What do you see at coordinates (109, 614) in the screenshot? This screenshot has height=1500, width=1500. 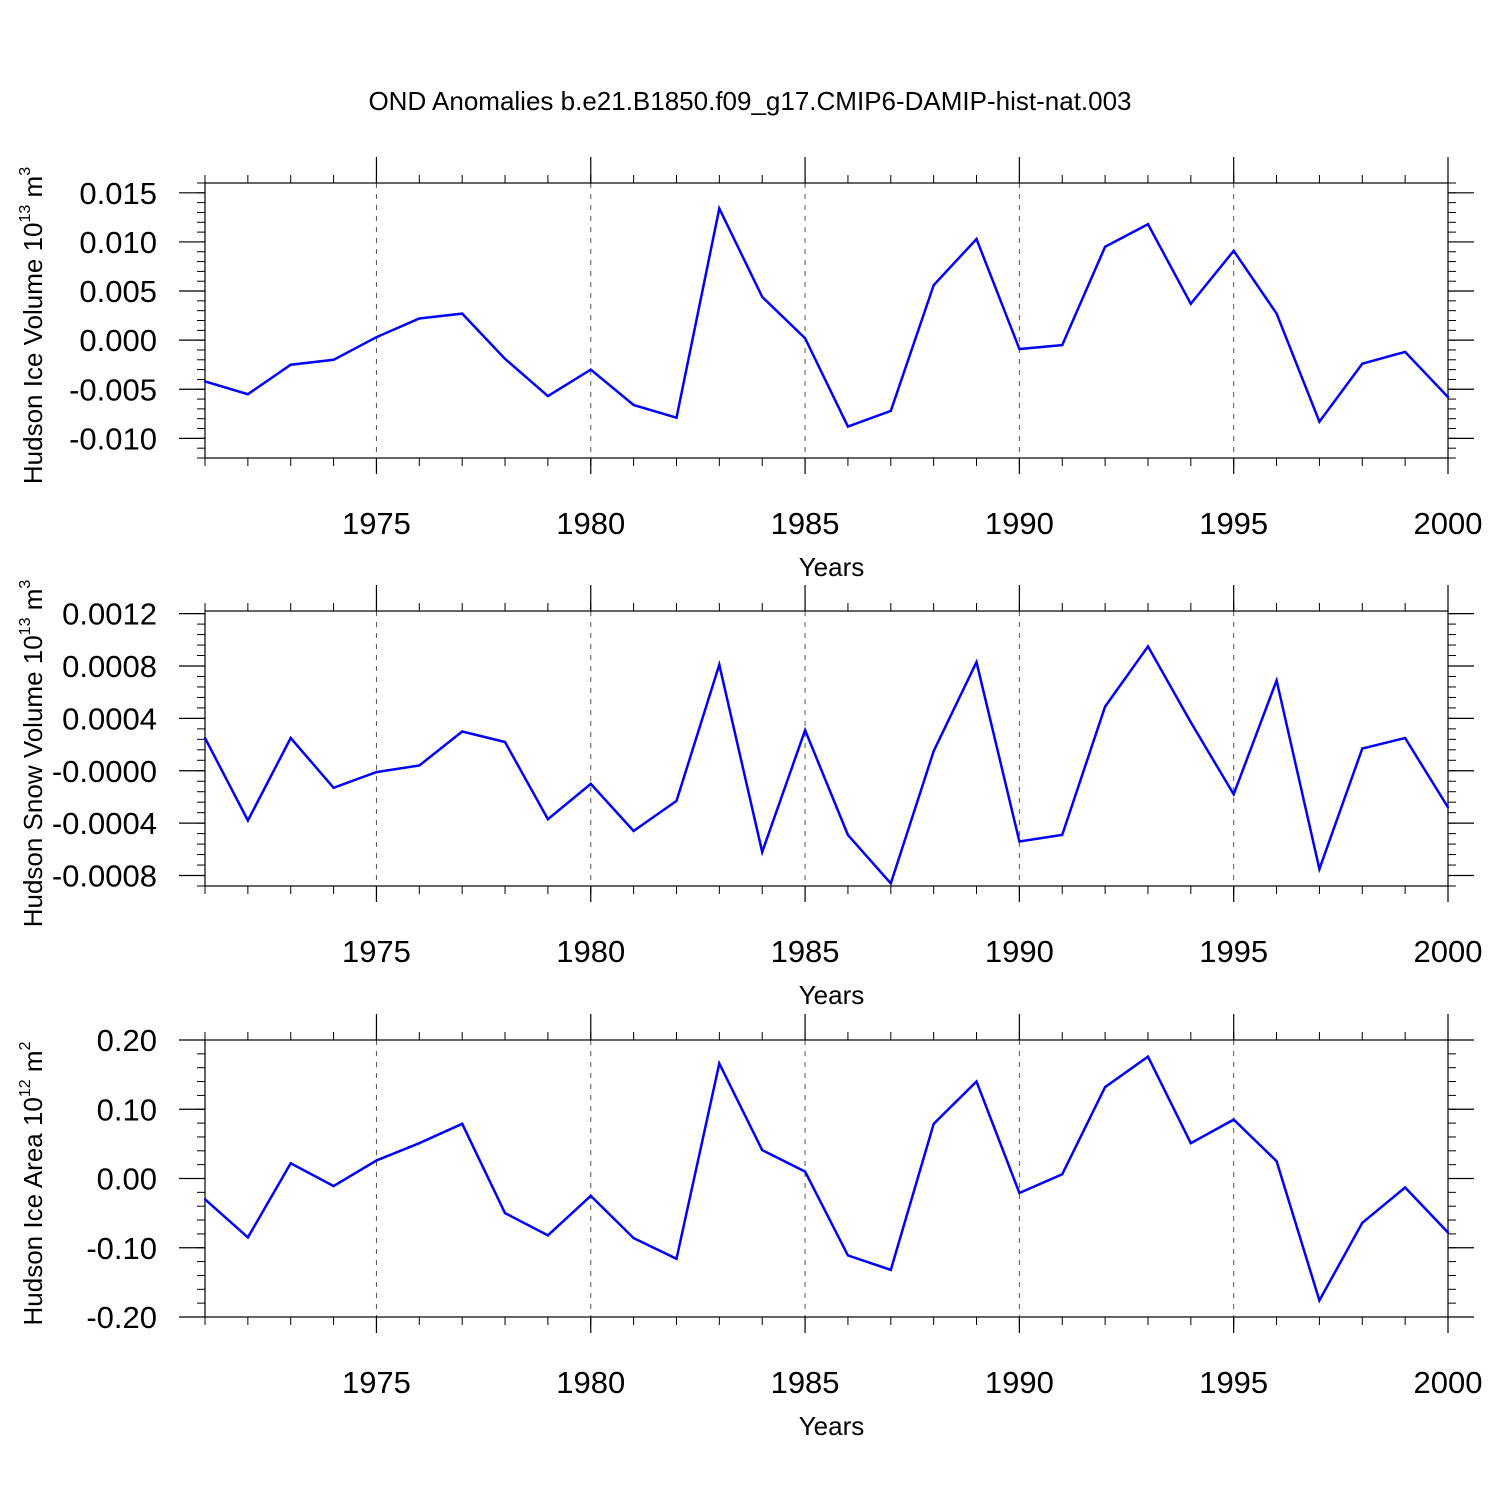 I see `y-tick-label: 0.0012` at bounding box center [109, 614].